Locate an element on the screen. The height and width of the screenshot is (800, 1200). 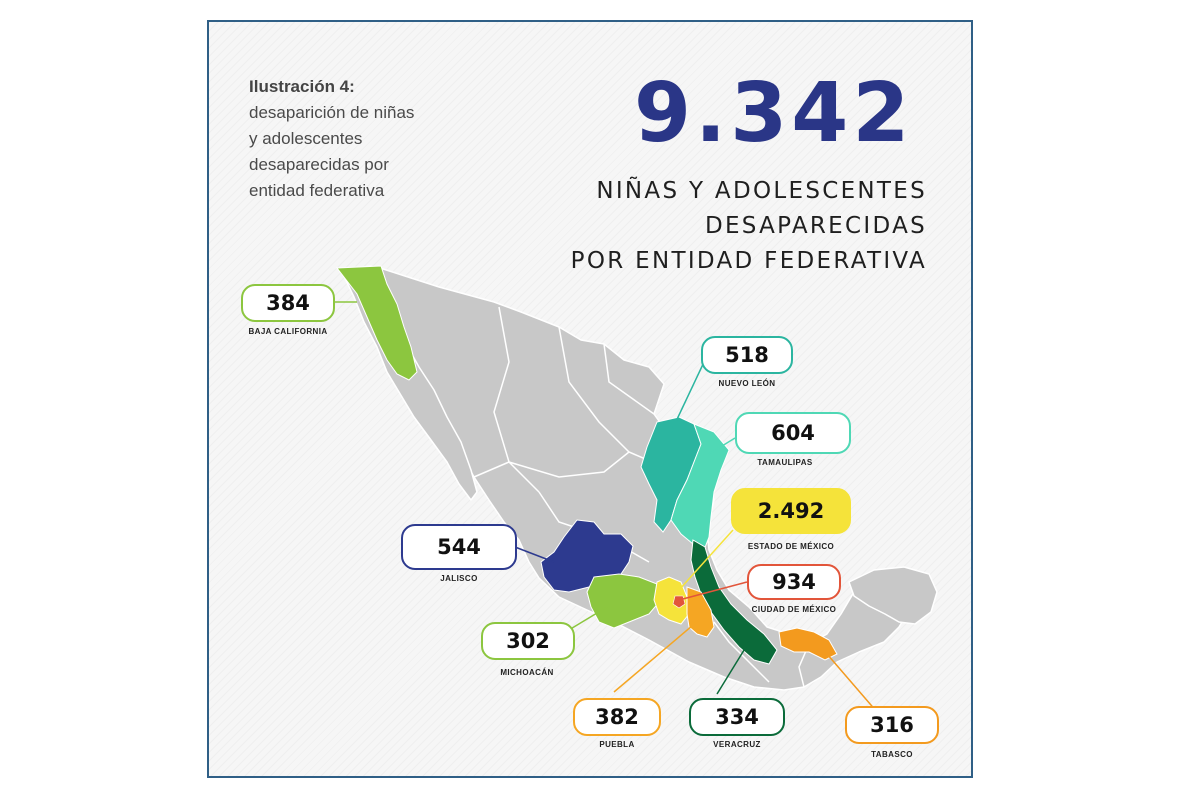
caption-label: Ilustración 4: is located at coordinates (302, 86).